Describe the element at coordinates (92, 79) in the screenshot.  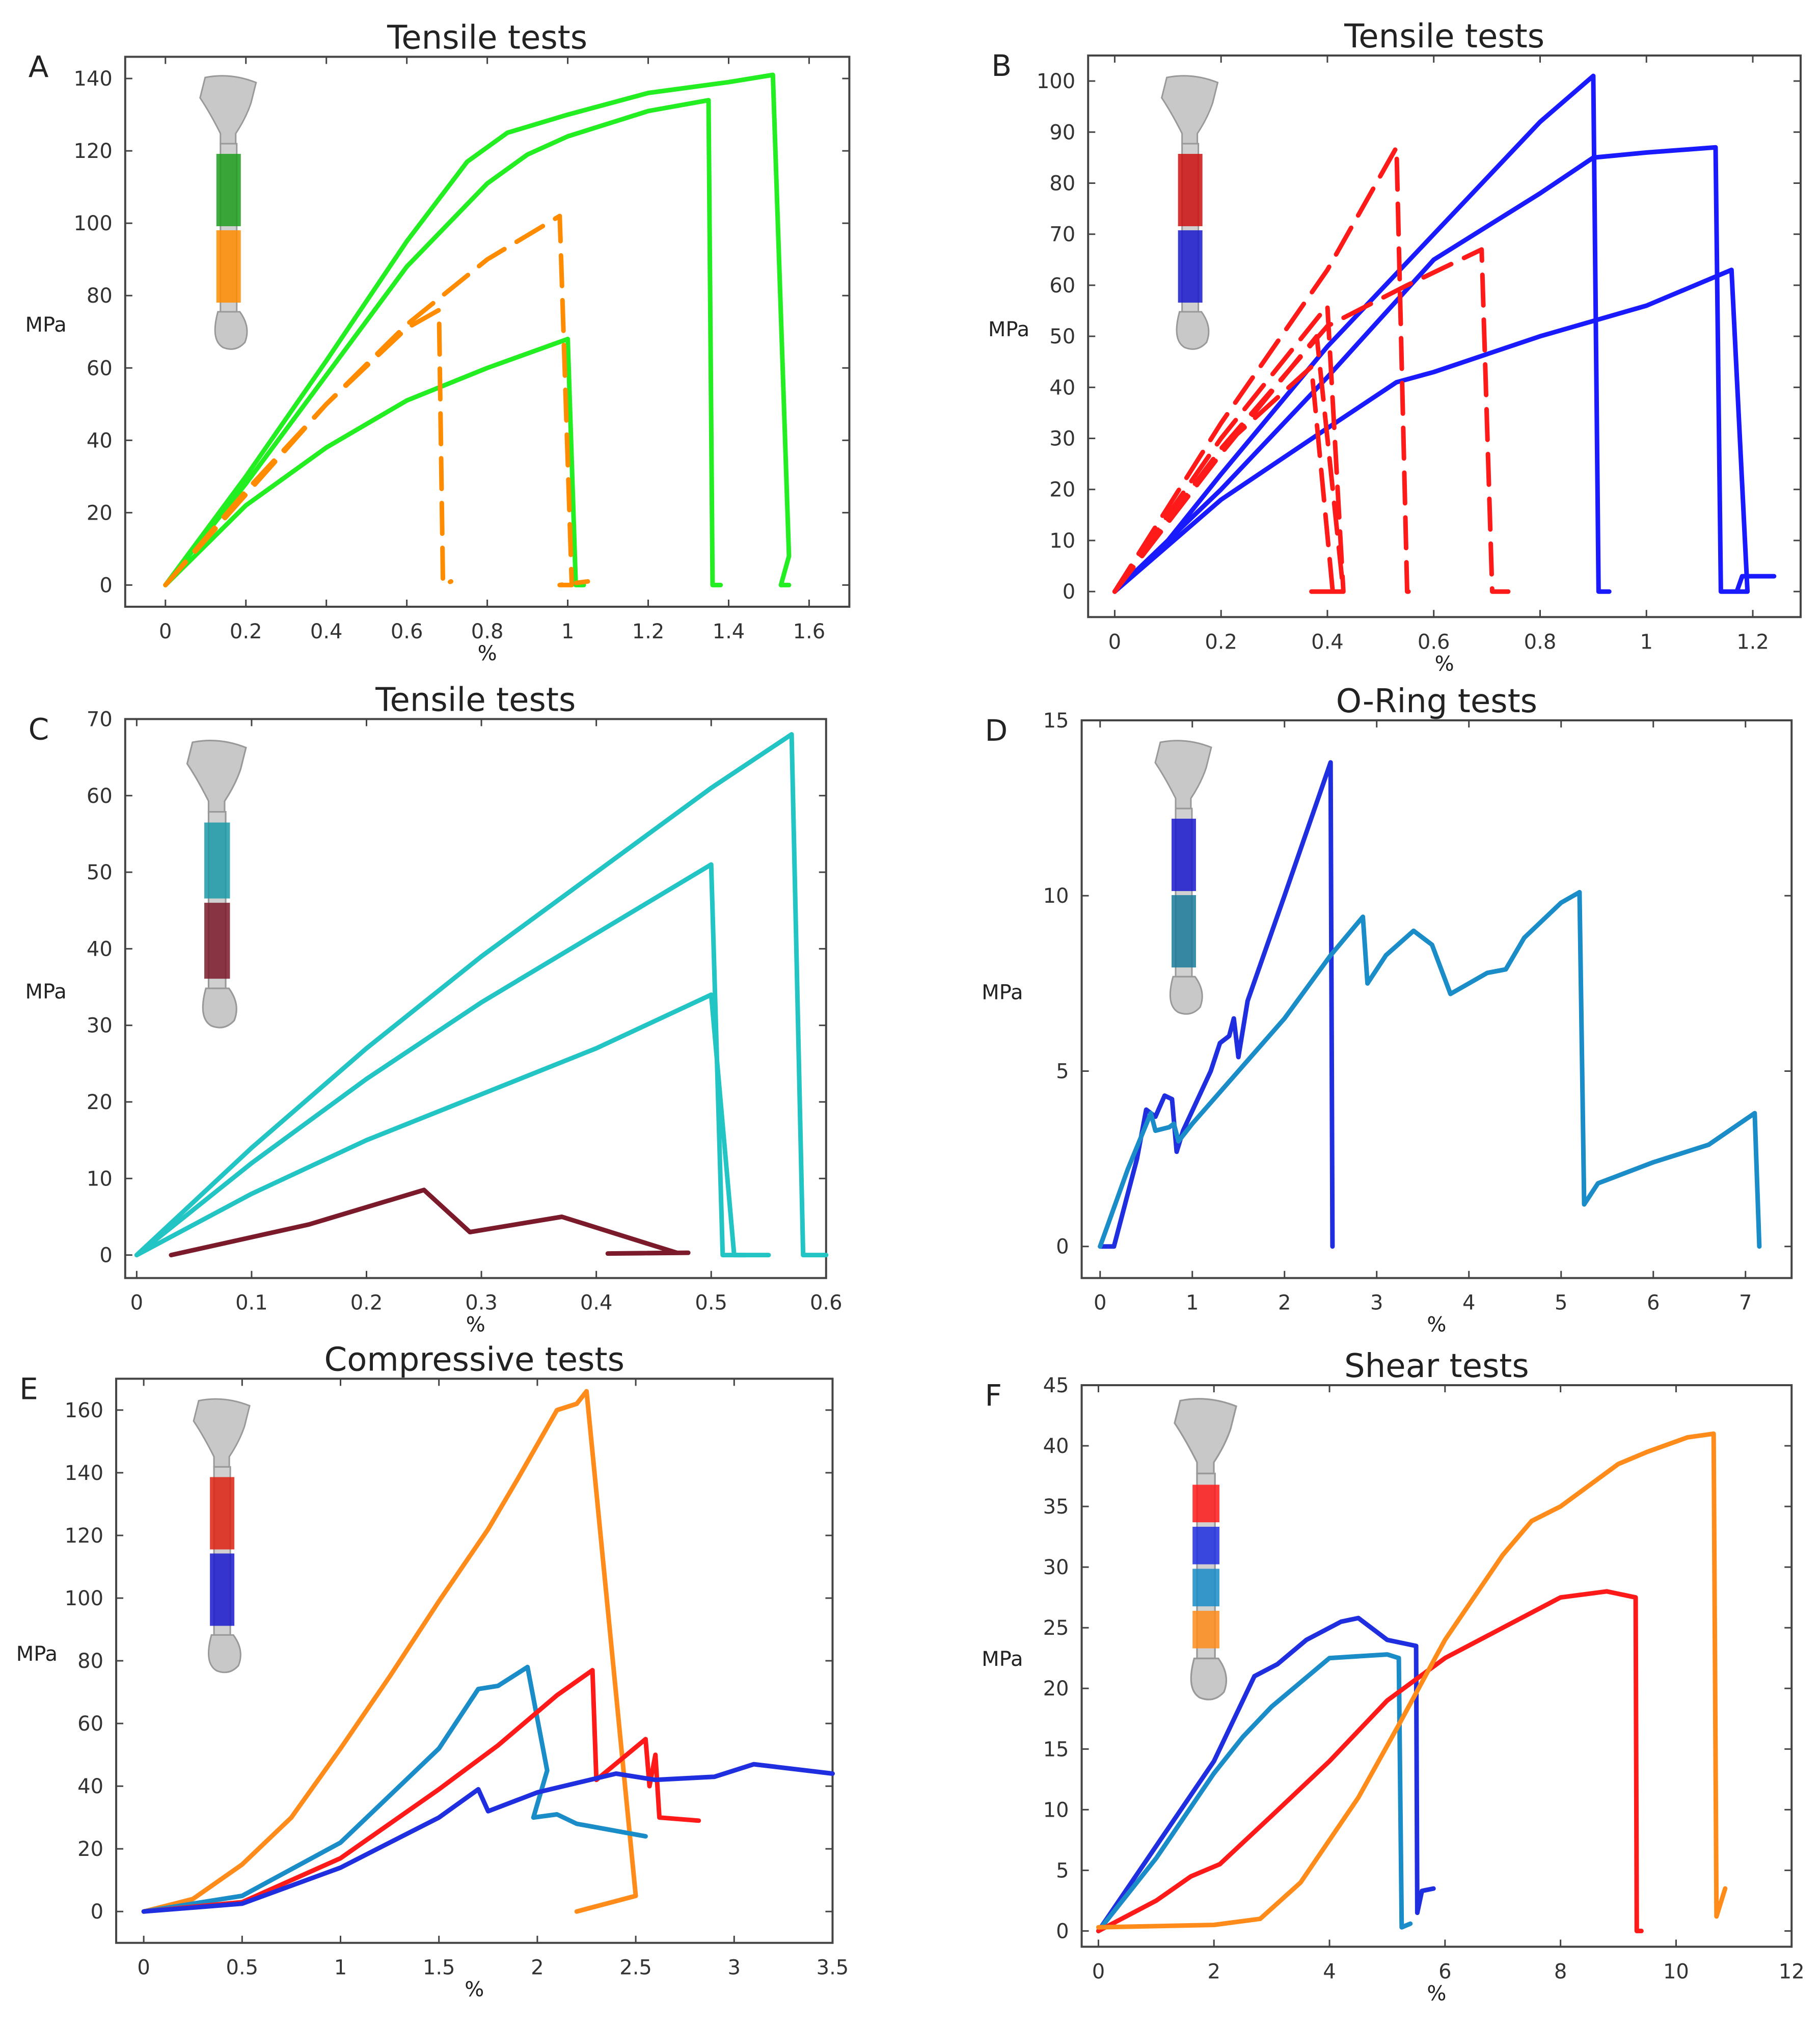
I see `y-tick-label: 140` at that location.